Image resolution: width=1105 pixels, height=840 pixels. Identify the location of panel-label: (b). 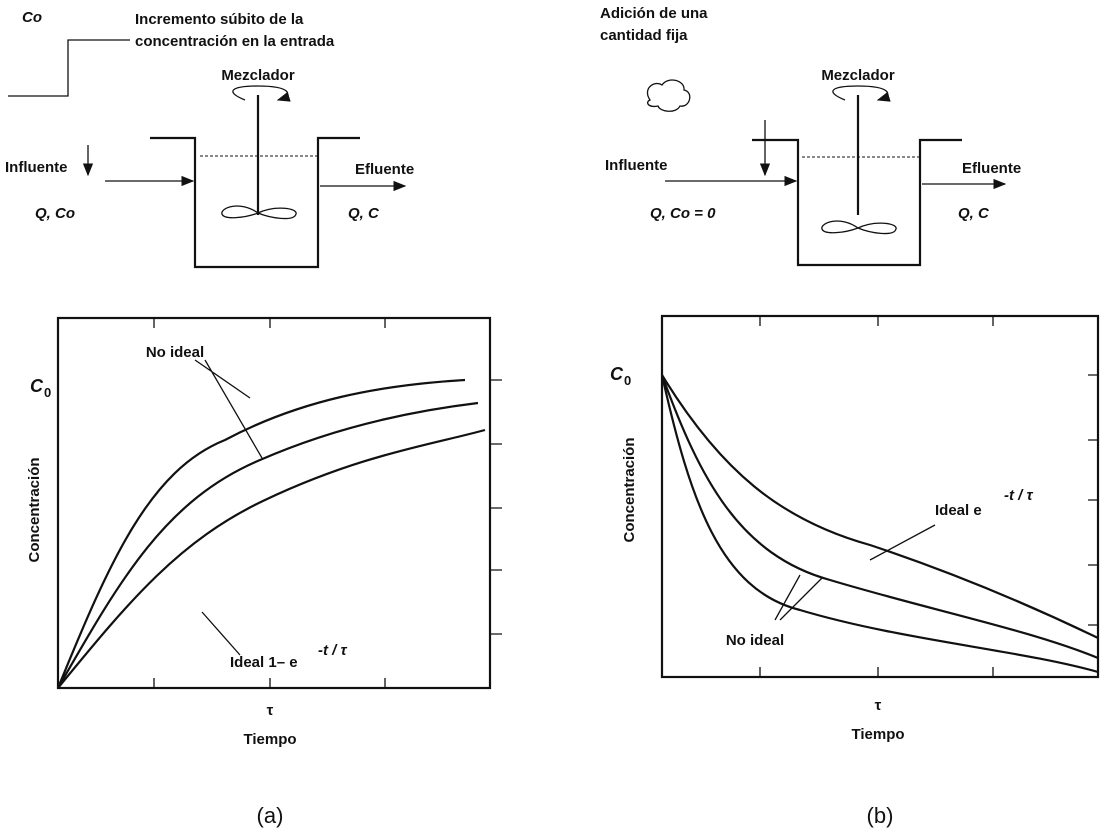
(880, 815).